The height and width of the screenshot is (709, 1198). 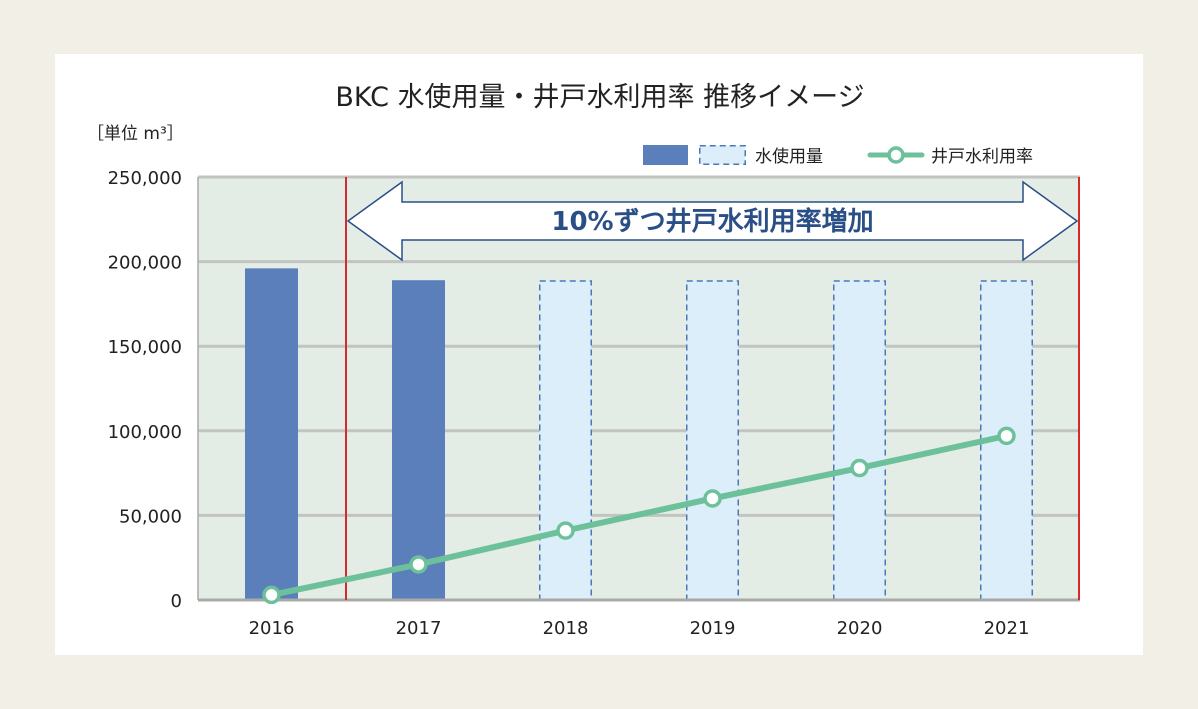 What do you see at coordinates (135, 134) in the screenshot?
I see `y-unit-label: ［単位 m³］` at bounding box center [135, 134].